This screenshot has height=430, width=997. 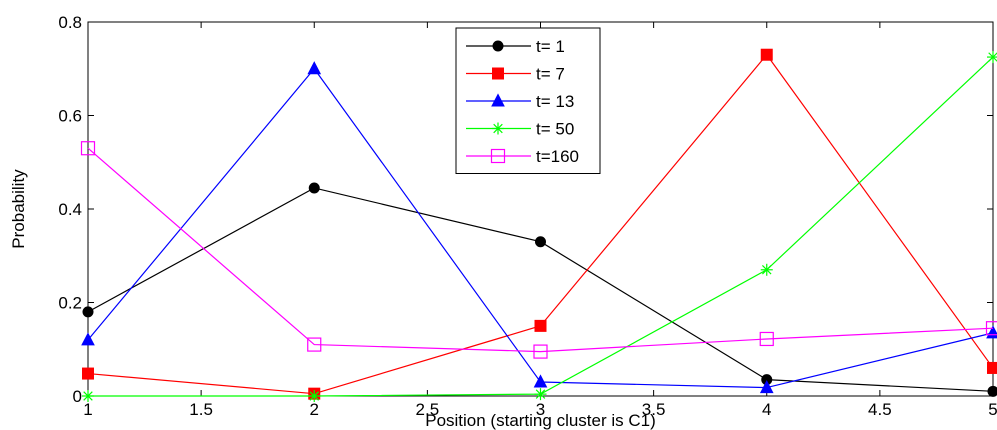 What do you see at coordinates (766, 409) in the screenshot?
I see `x-tick-label: 4` at bounding box center [766, 409].